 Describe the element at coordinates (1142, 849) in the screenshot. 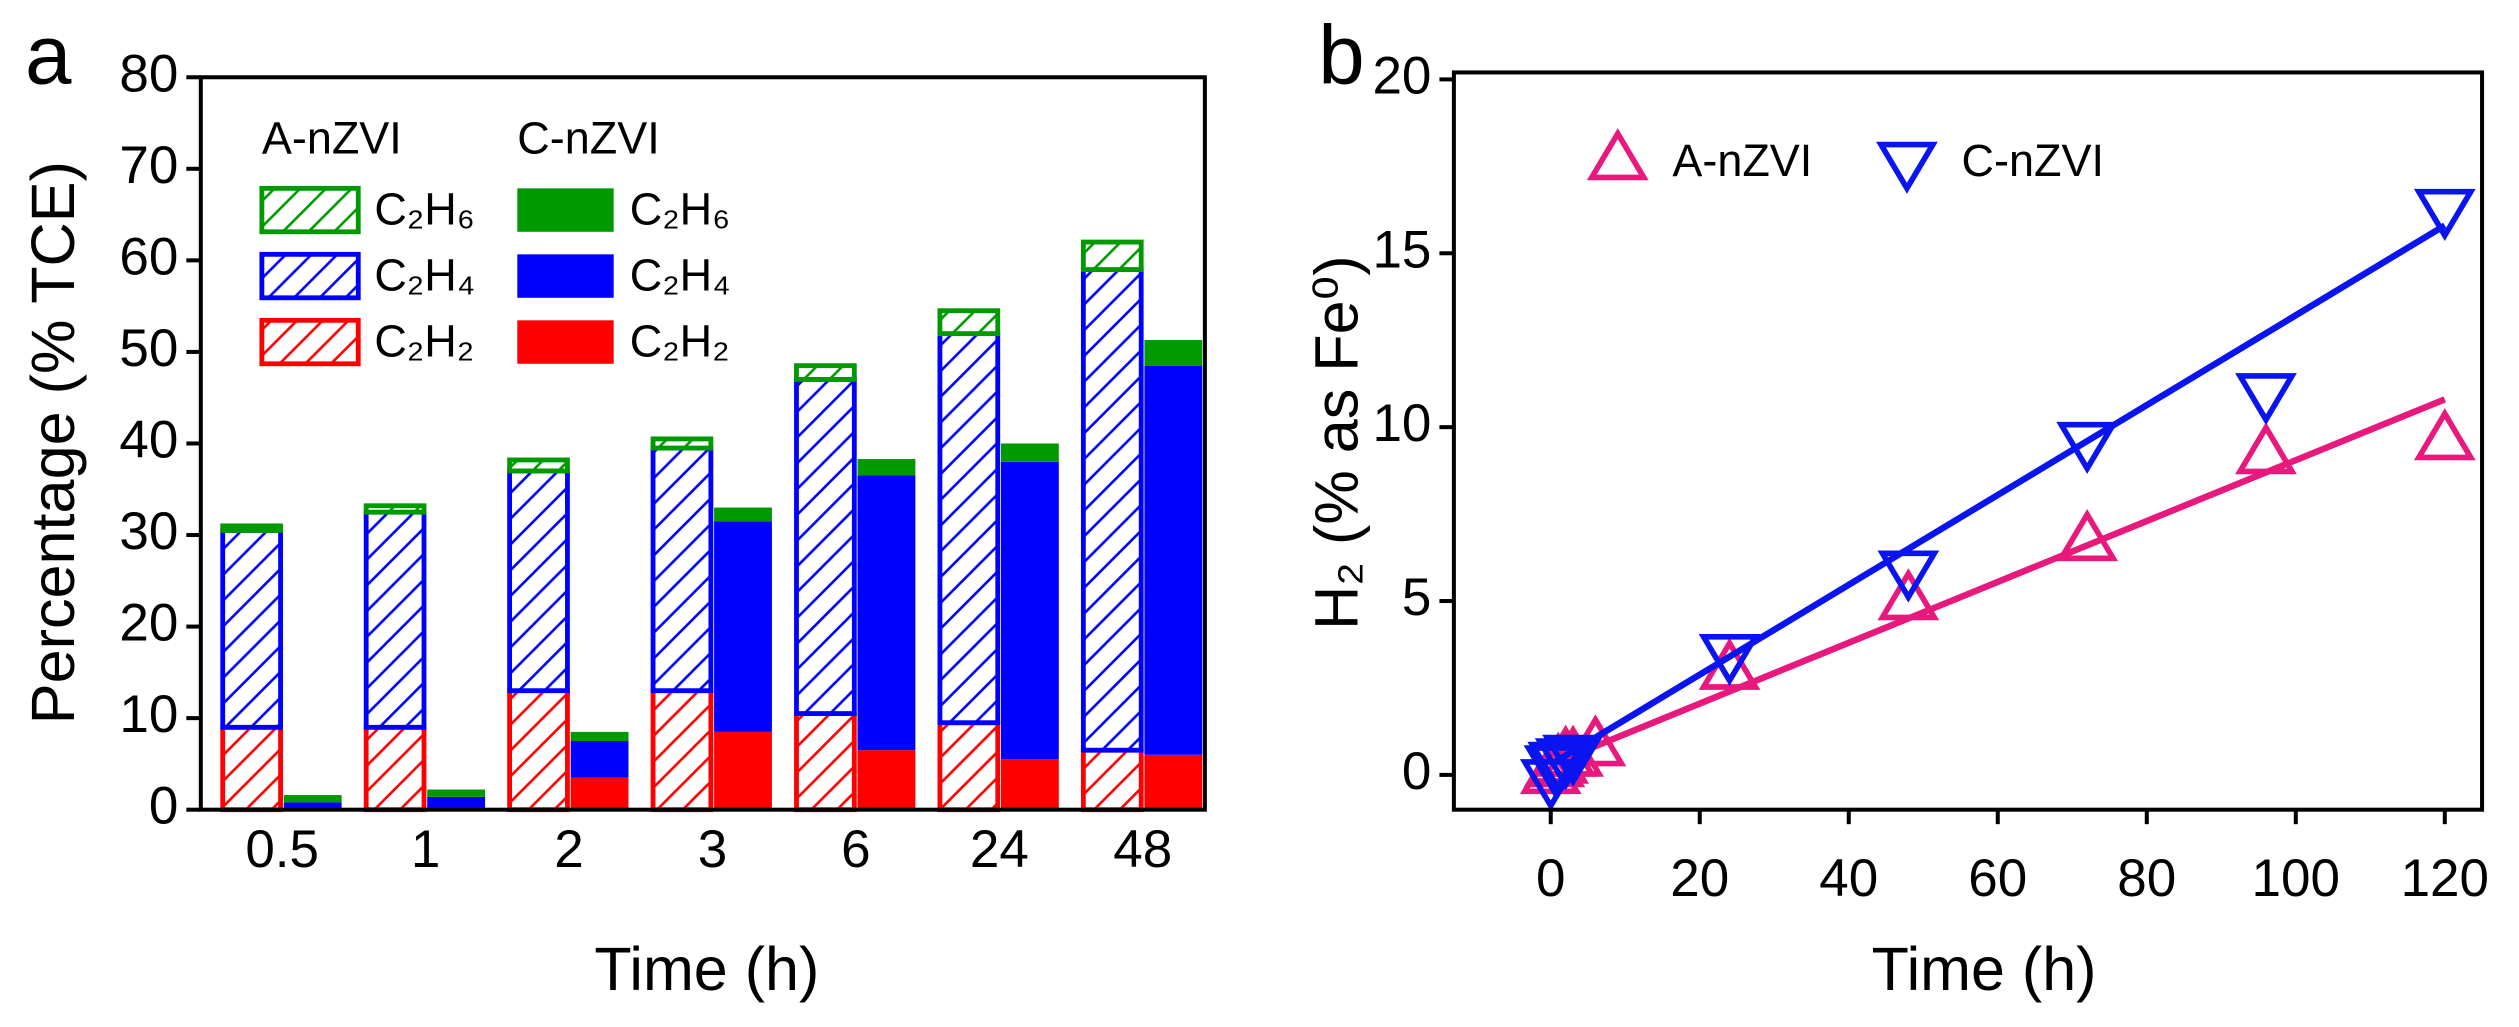

I see `x-tick-label: 48` at that location.